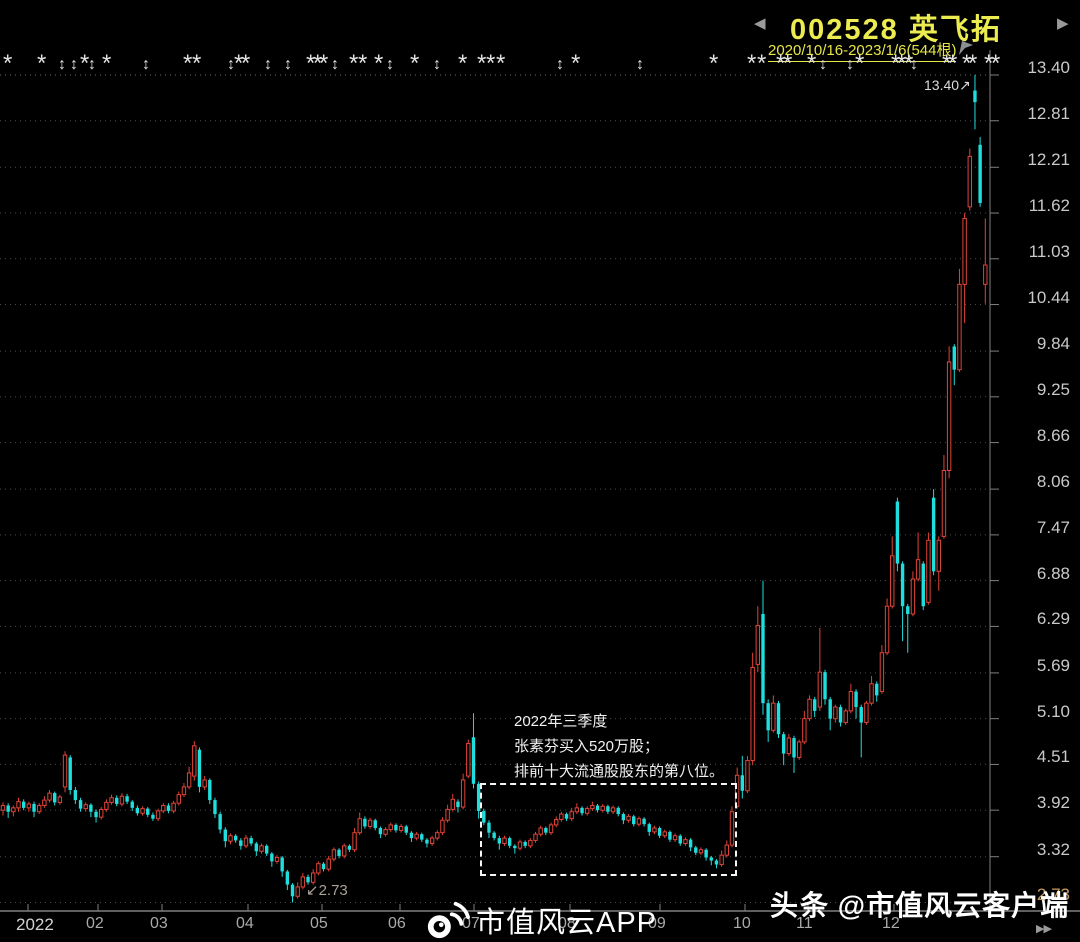 The height and width of the screenshot is (942, 1080). I want to click on scroll-right-icon: ▶▶, so click(1044, 929).